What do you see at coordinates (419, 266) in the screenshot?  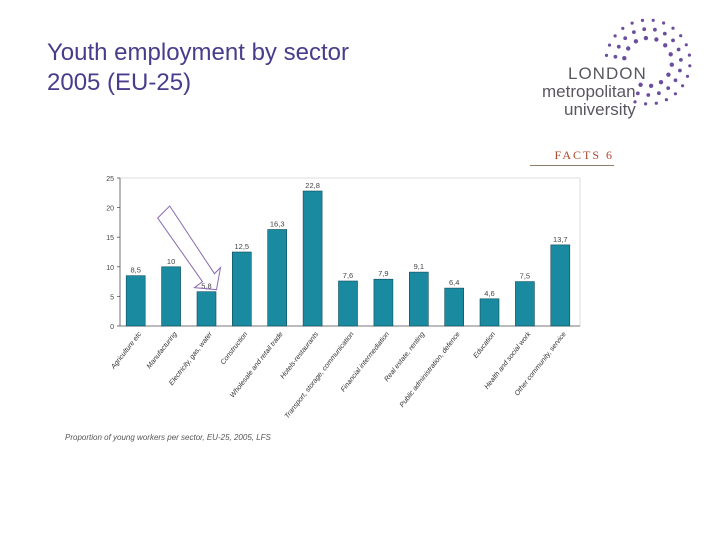 I see `data-label: 9,1` at bounding box center [419, 266].